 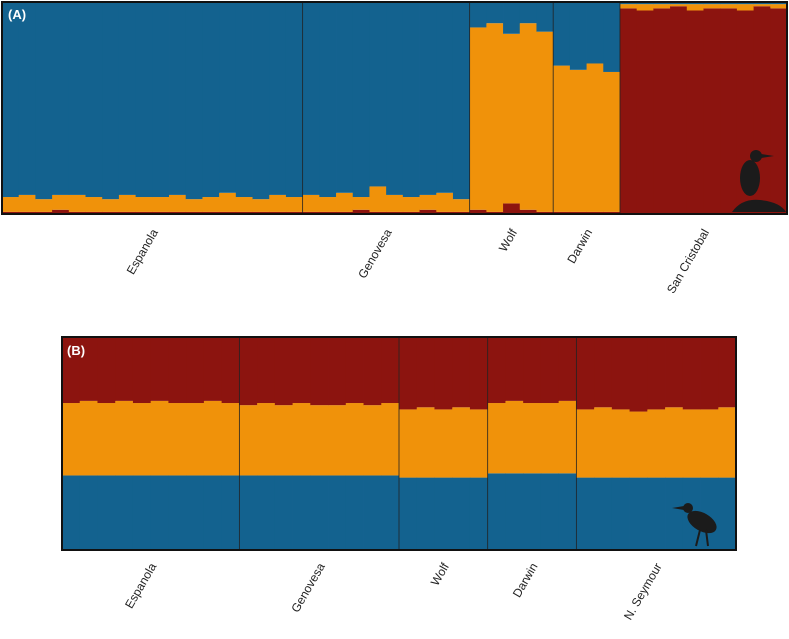 What do you see at coordinates (142, 251) in the screenshot?
I see `group-label: Espanola` at bounding box center [142, 251].